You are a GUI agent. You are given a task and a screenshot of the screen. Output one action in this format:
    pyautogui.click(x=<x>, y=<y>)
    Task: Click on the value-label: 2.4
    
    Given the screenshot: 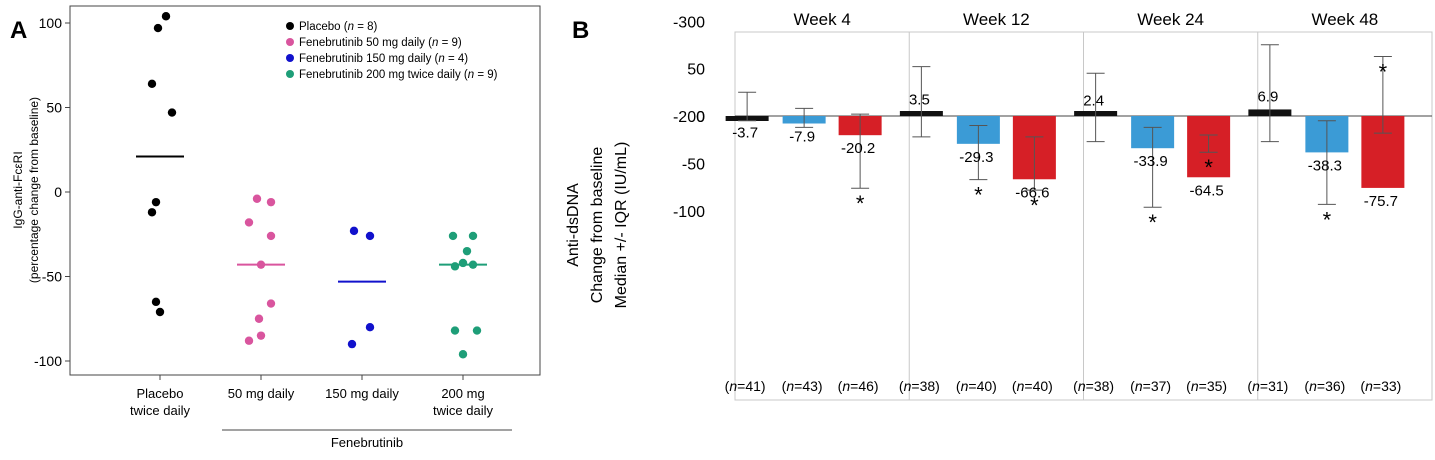 What is the action you would take?
    pyautogui.click(x=1093, y=101)
    